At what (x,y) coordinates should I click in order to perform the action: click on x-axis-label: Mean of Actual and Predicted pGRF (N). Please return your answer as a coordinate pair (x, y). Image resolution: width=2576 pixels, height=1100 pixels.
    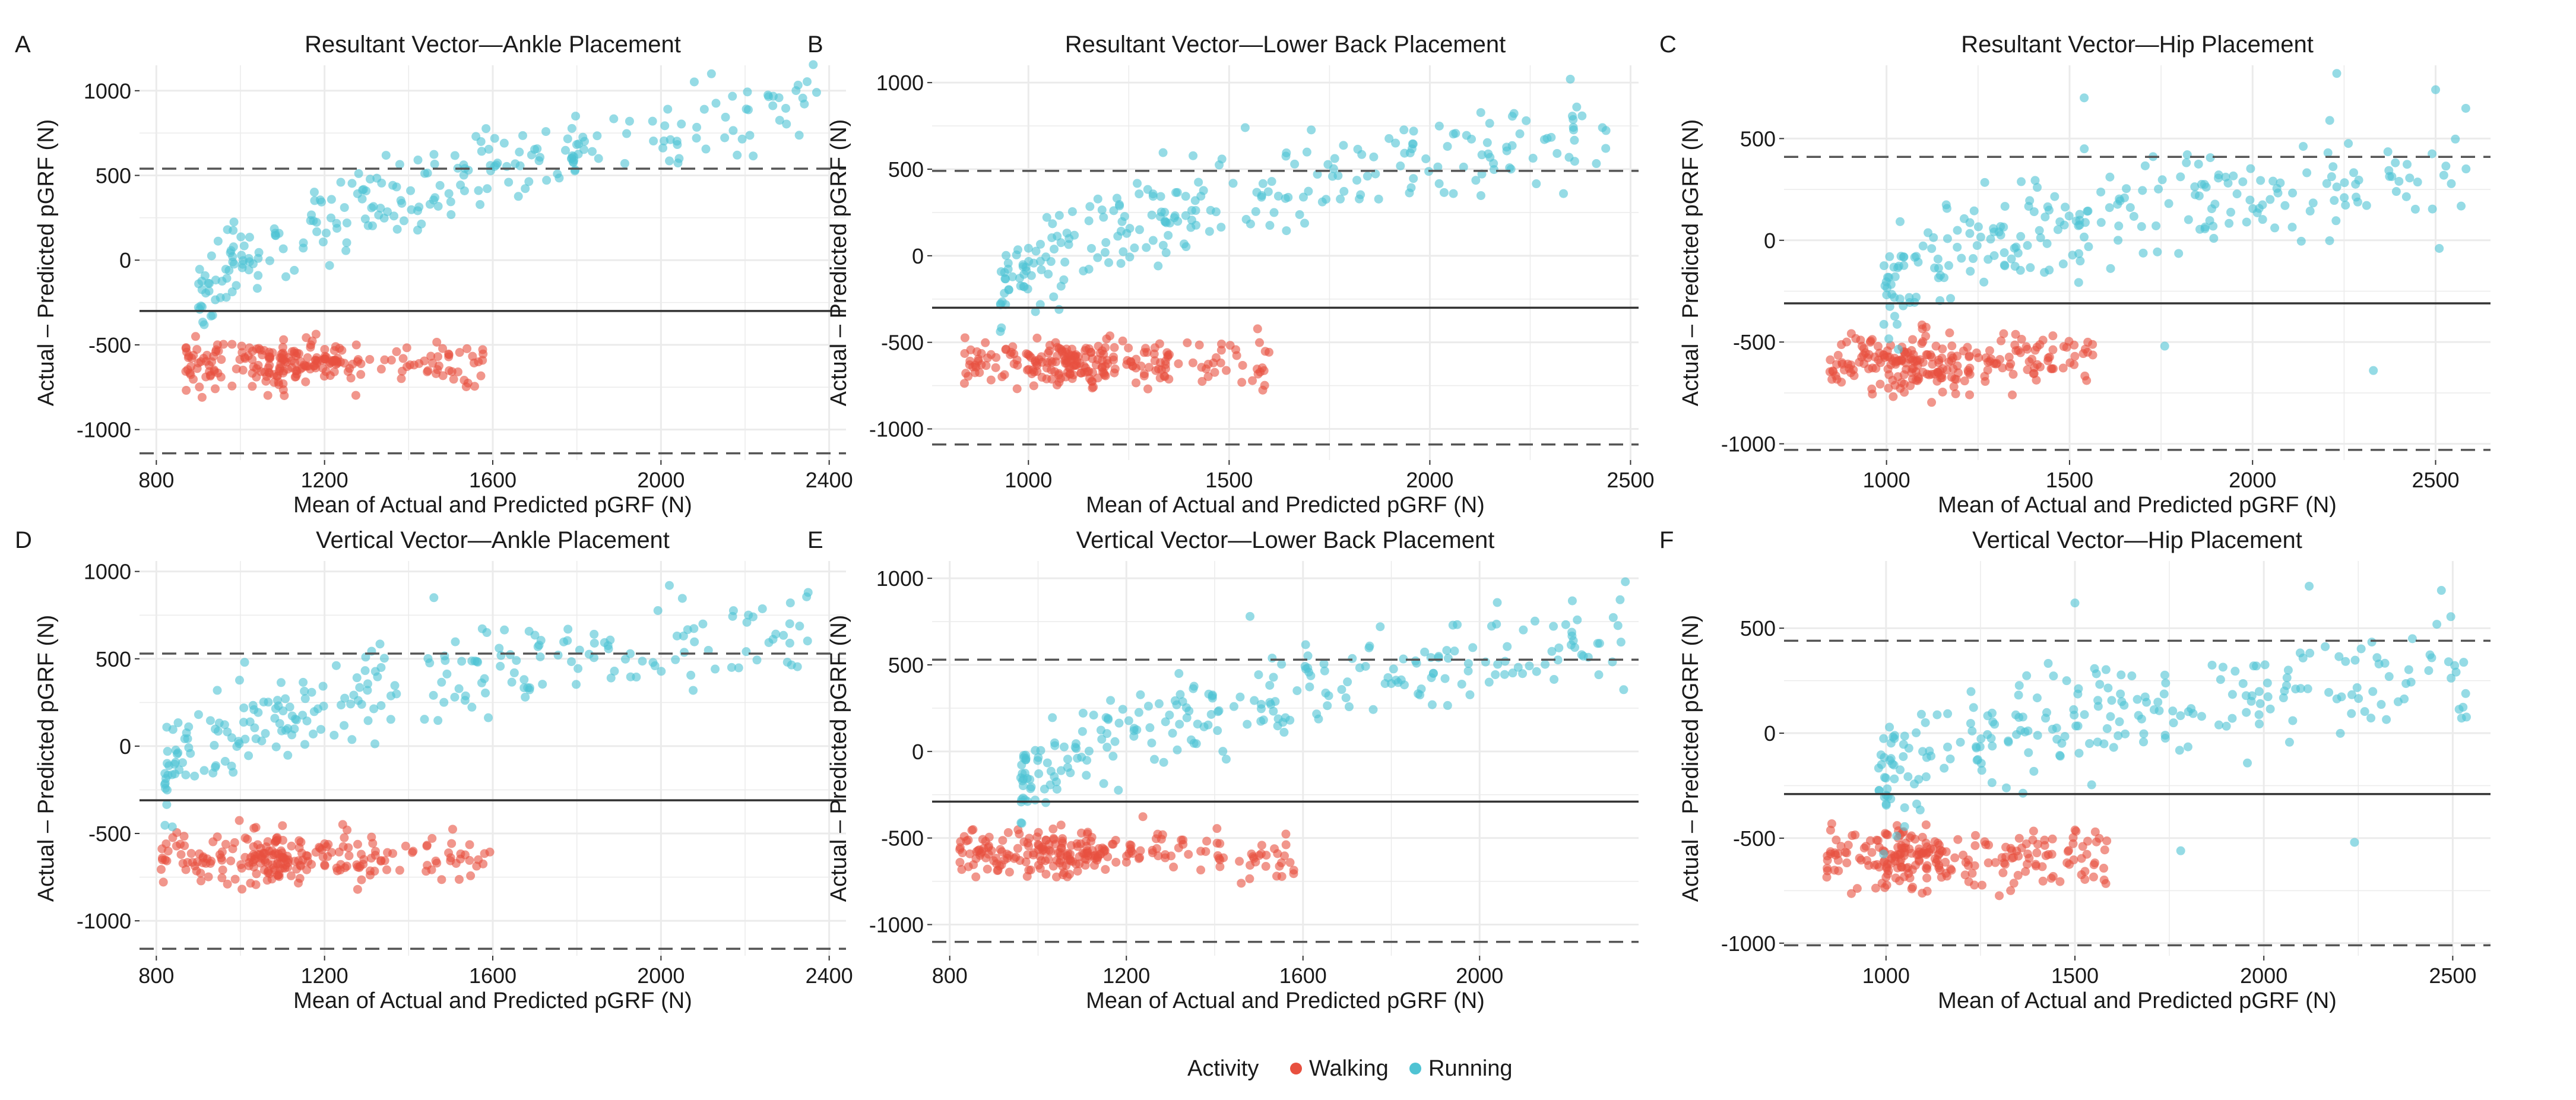
    Looking at the image, I should click on (493, 1000).